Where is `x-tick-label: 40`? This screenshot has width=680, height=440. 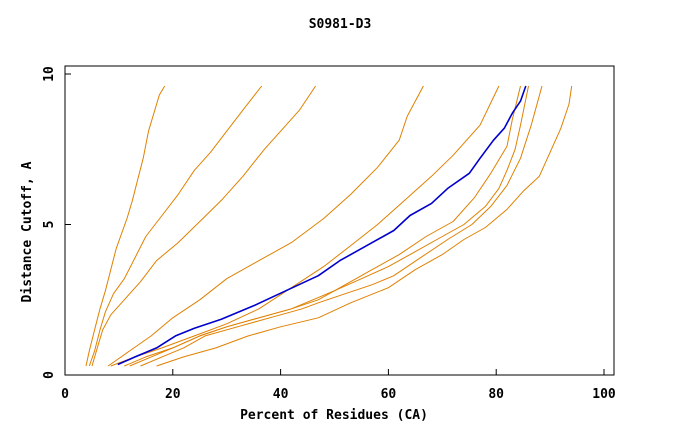
x-tick-label: 40 is located at coordinates (281, 394).